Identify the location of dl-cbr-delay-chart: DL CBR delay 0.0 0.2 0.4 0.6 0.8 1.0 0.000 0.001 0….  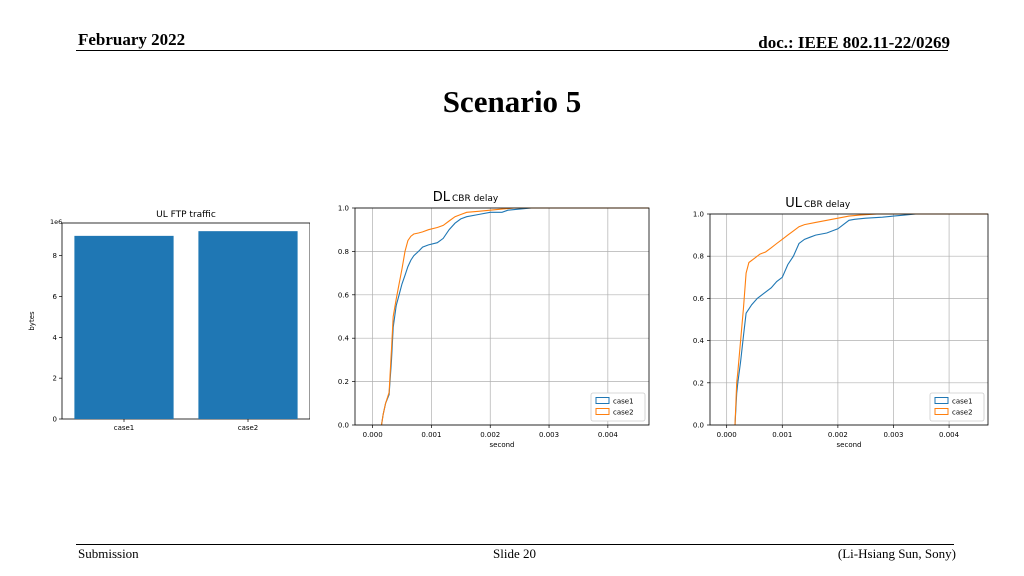
(494, 319).